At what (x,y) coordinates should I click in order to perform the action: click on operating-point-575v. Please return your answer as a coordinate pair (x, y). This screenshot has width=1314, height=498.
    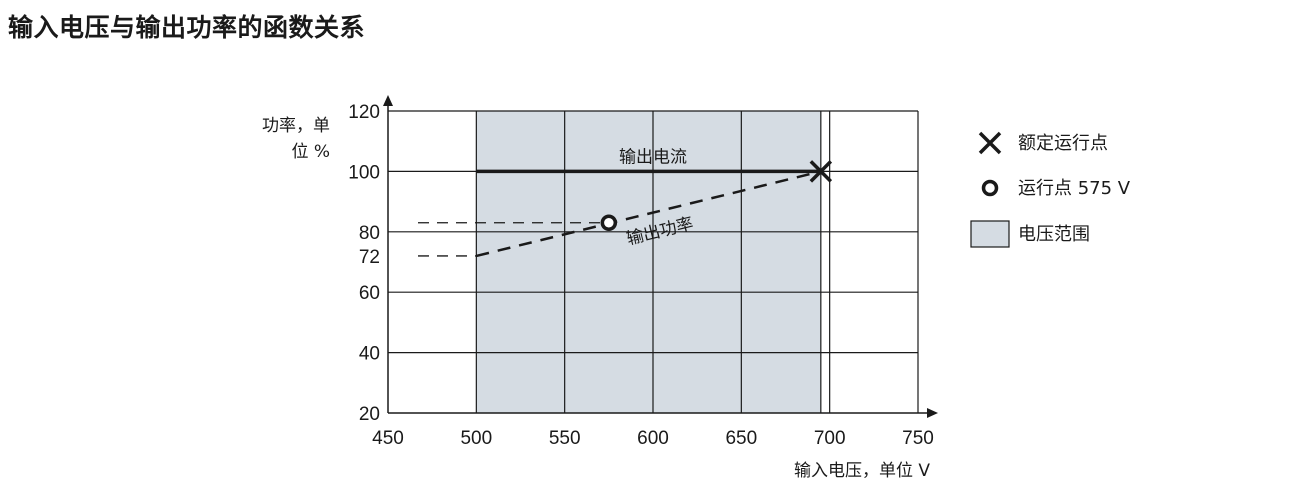
    Looking at the image, I should click on (609, 222).